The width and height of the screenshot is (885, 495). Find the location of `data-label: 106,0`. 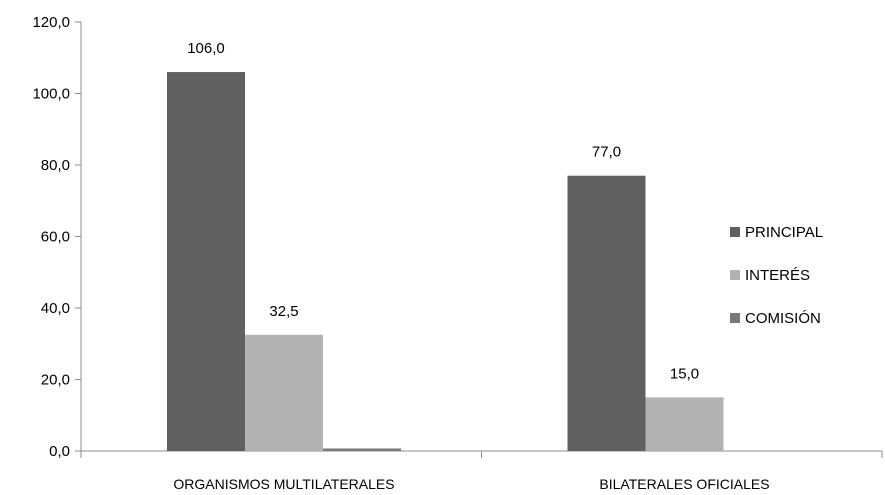

data-label: 106,0 is located at coordinates (206, 48).